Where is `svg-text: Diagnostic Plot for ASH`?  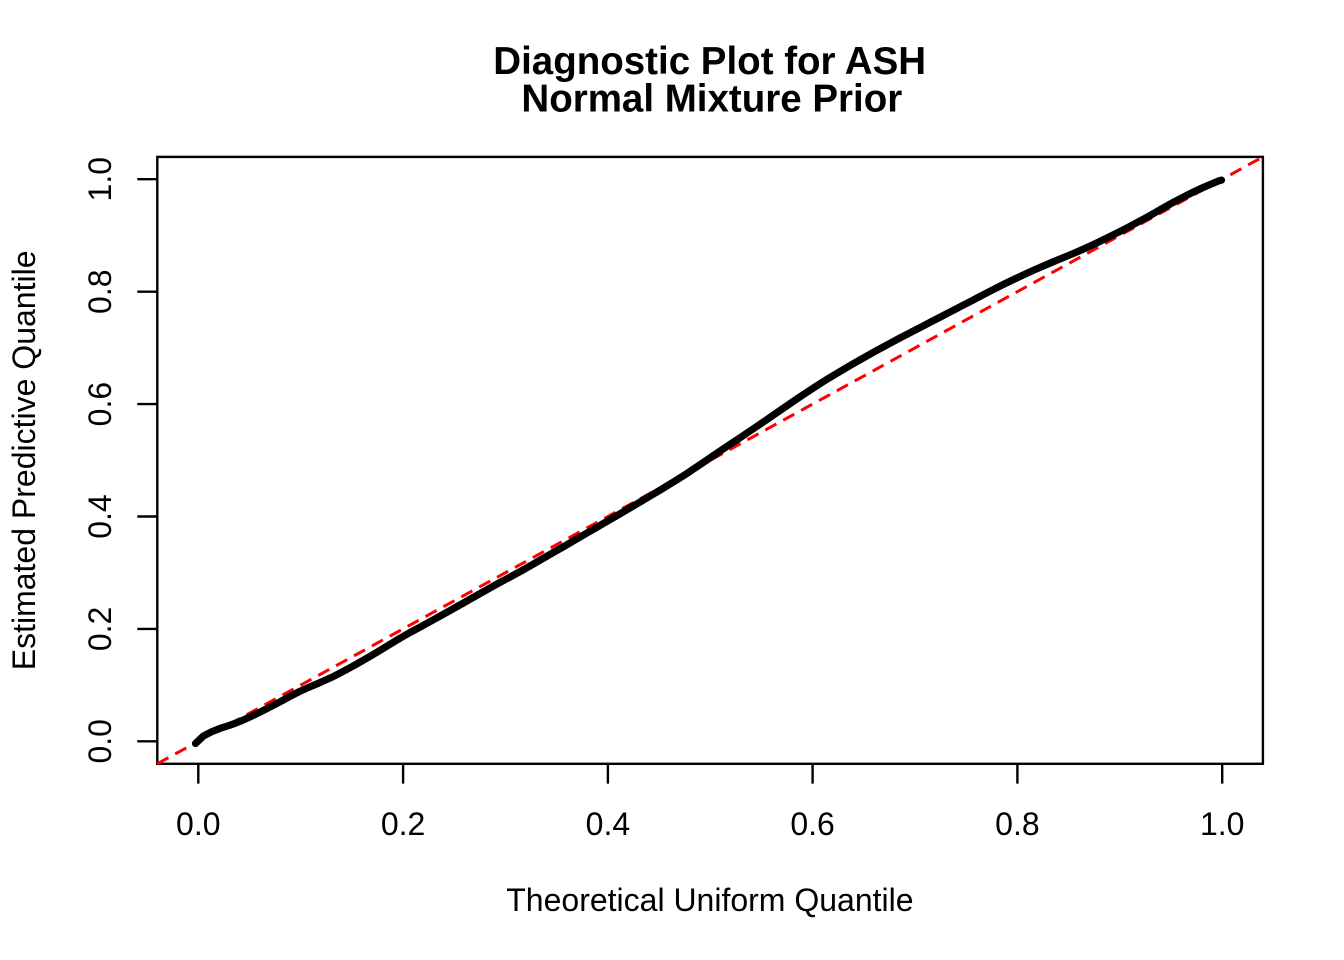 svg-text: Diagnostic Plot for ASH is located at coordinates (709, 61).